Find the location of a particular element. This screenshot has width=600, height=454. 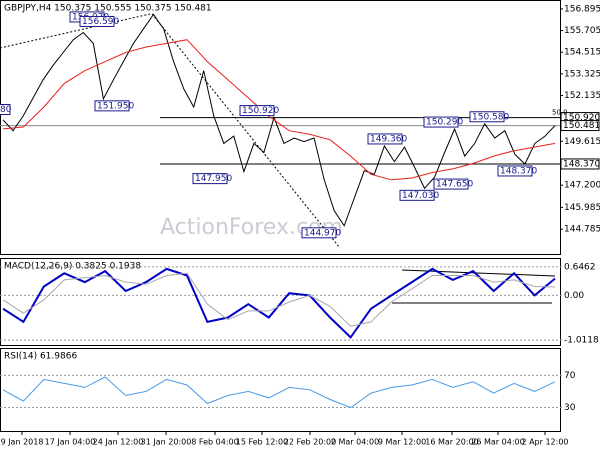

annotation-label: 80 is located at coordinates (6, 110).